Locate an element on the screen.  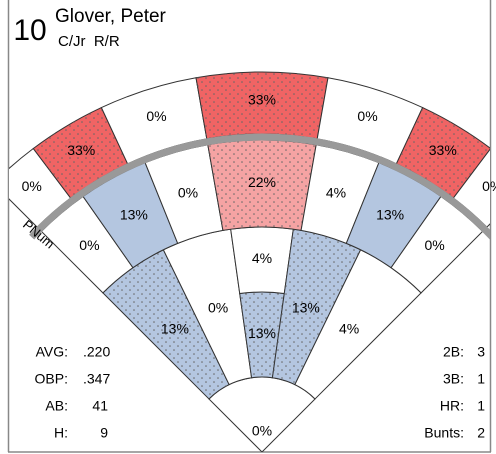
stat-value: 3 is located at coordinates (481, 352).